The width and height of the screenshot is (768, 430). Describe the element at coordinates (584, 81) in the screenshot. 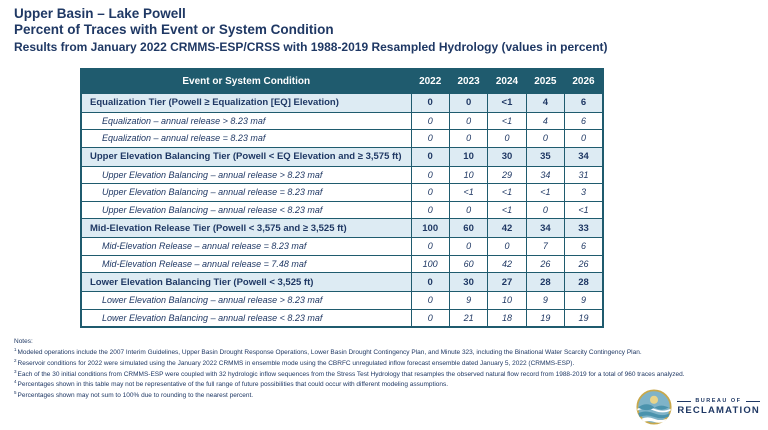

I see `header-year-column: 2026` at that location.